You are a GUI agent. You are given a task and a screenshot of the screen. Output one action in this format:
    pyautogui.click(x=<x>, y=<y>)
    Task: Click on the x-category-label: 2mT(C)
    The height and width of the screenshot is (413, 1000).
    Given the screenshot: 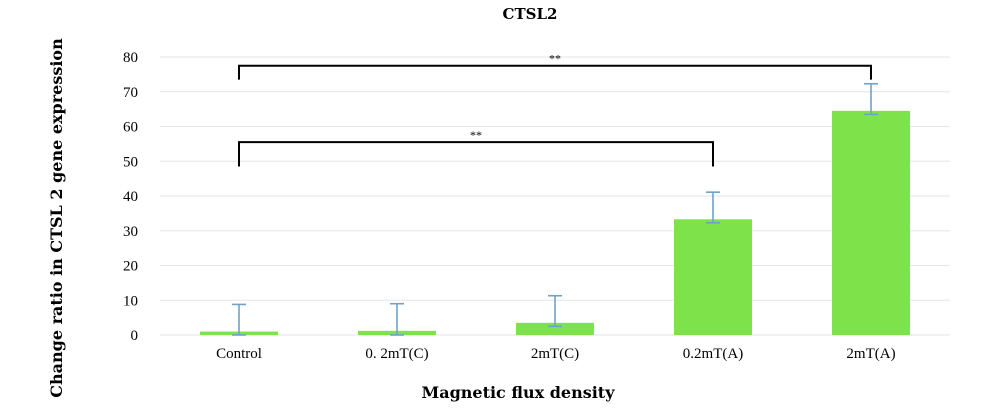 What is the action you would take?
    pyautogui.click(x=555, y=354)
    